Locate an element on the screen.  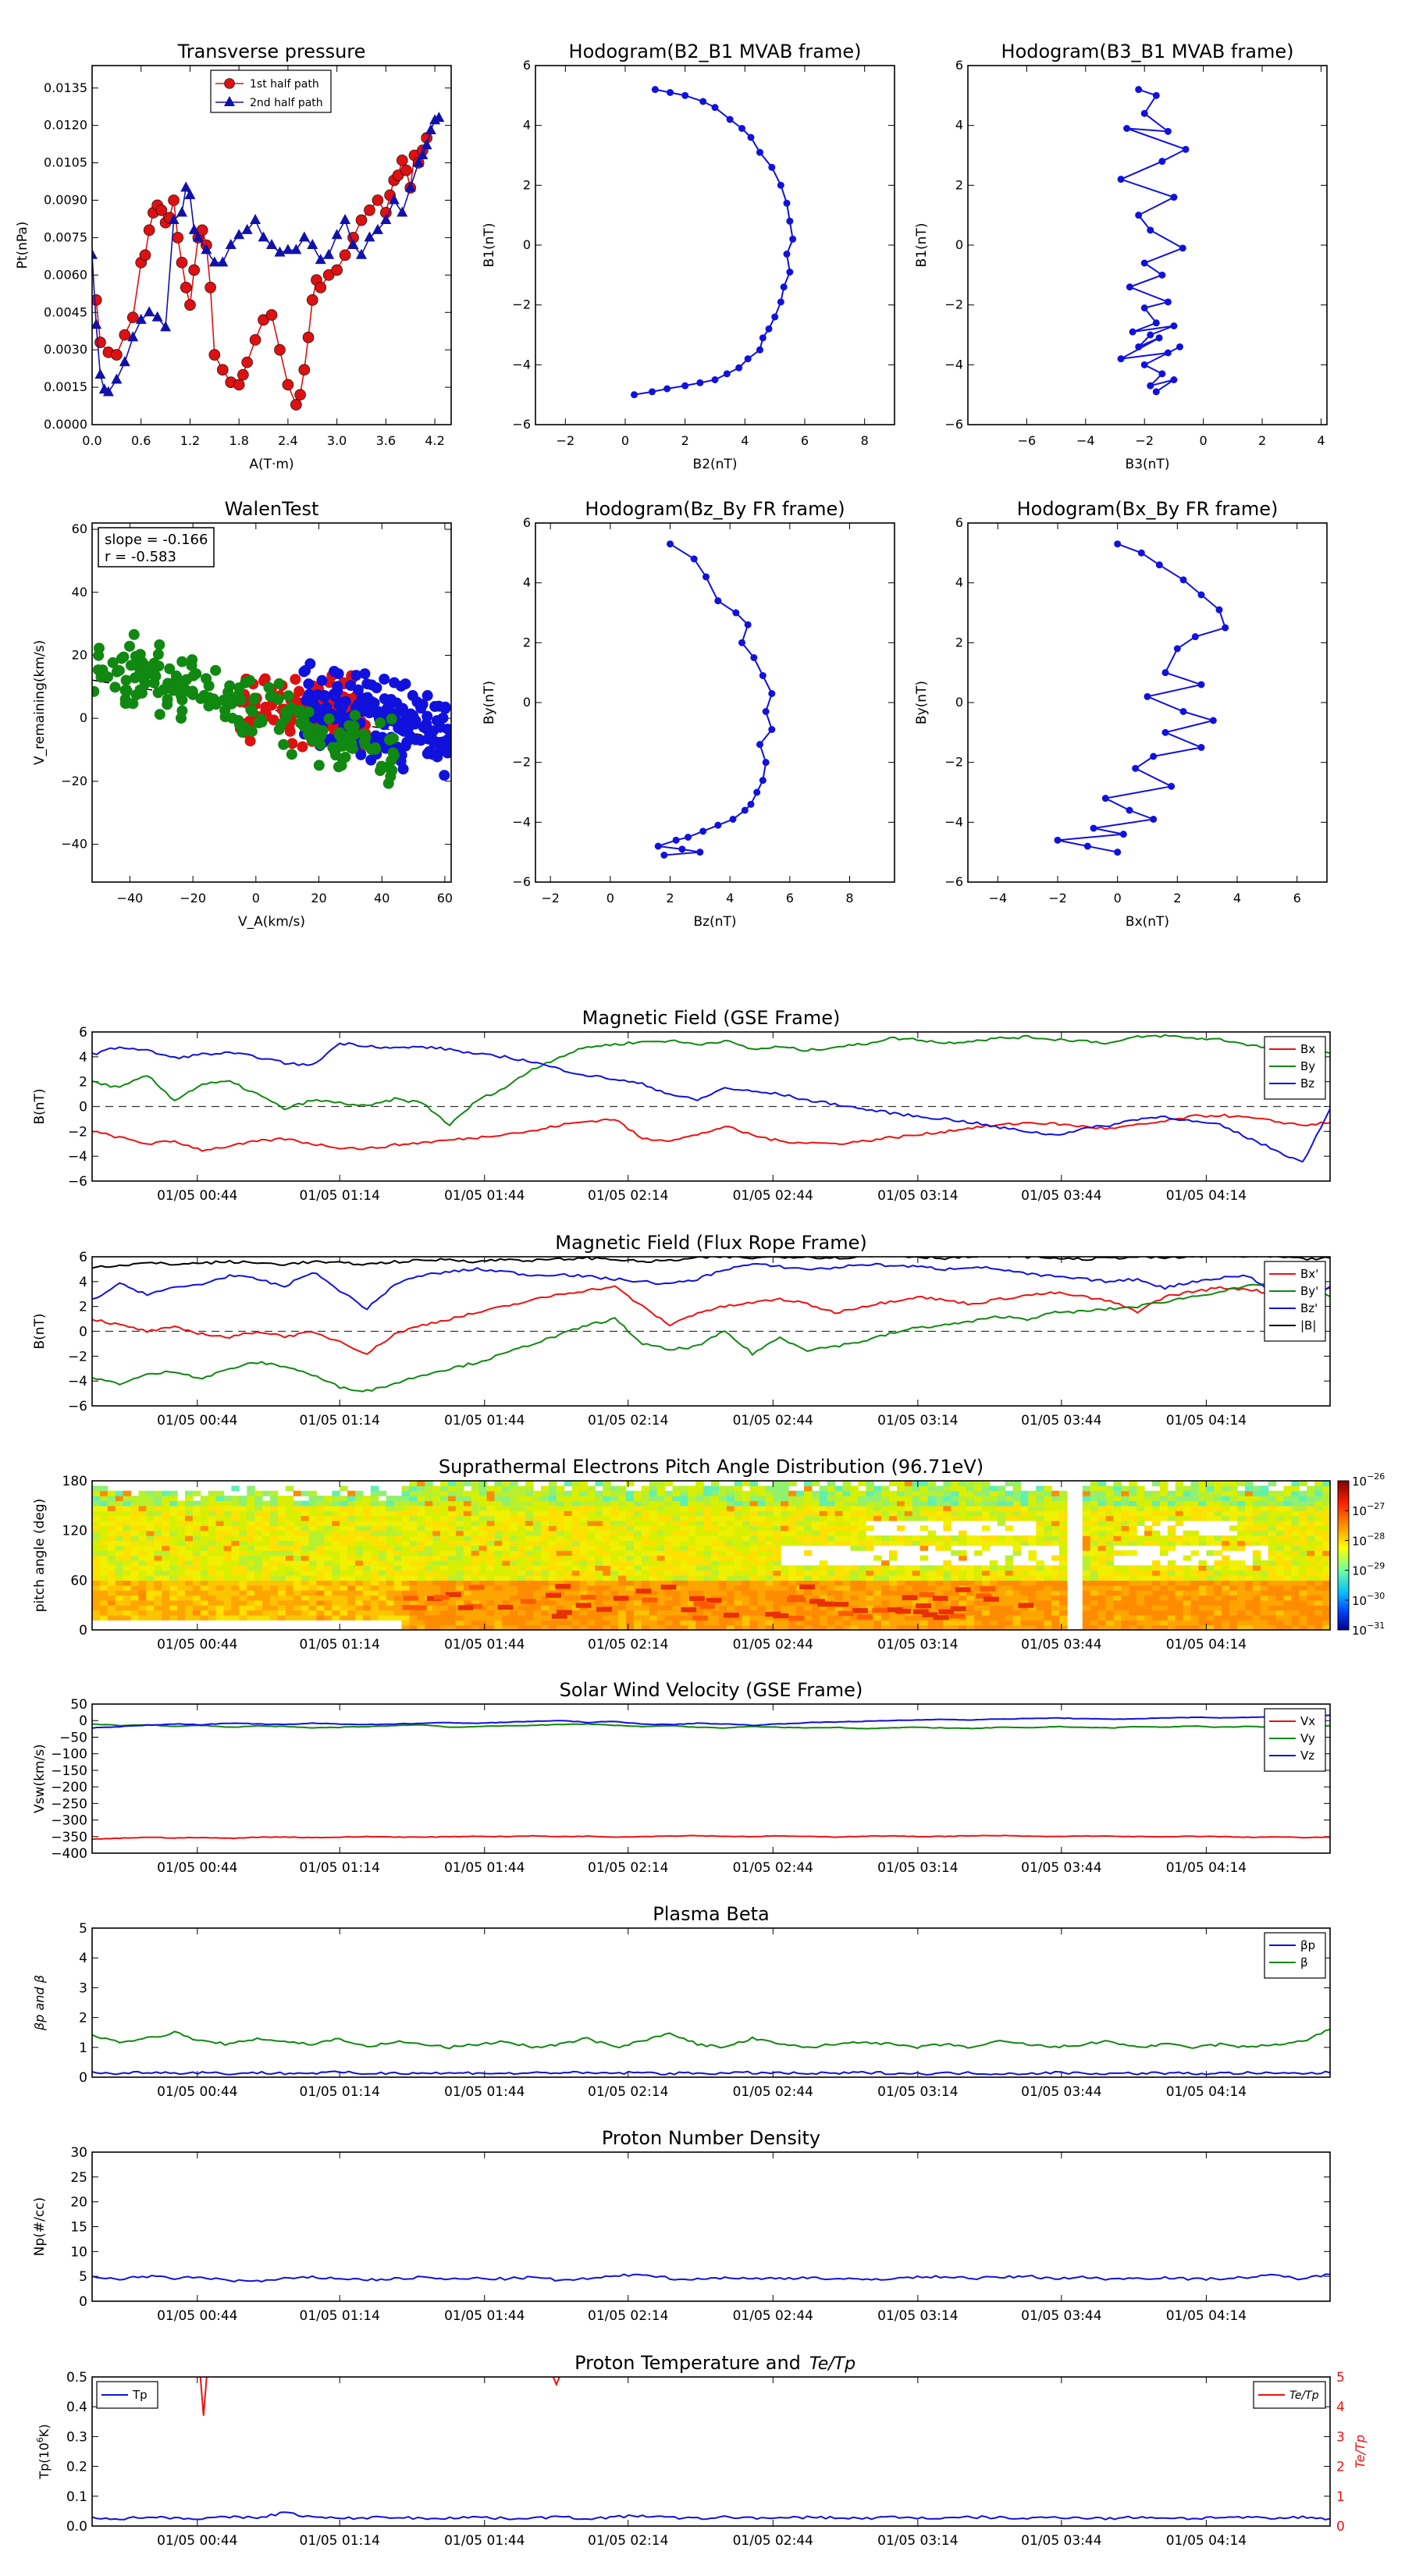
p7-xtick-label: 01/05 03:14 is located at coordinates (917, 1196).